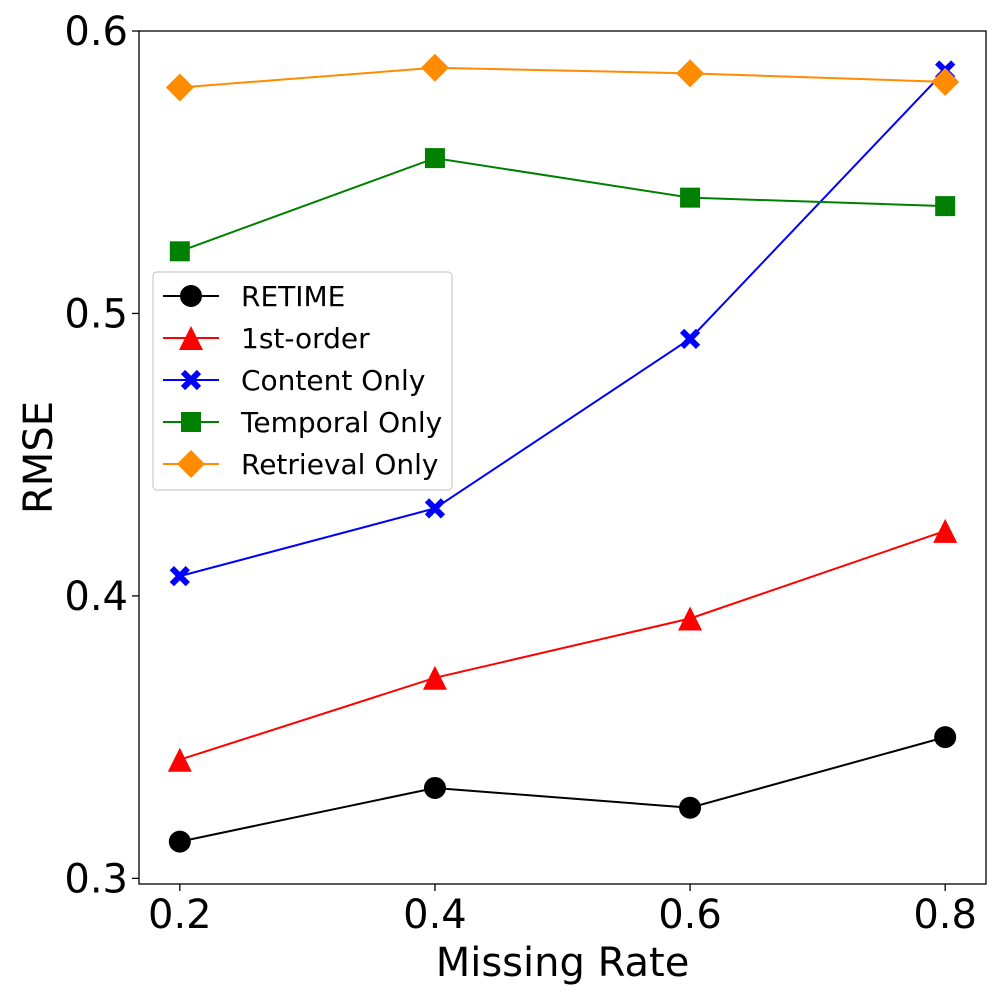 The width and height of the screenshot is (1000, 1000). I want to click on y-tick-label: 0.3, so click(96, 879).